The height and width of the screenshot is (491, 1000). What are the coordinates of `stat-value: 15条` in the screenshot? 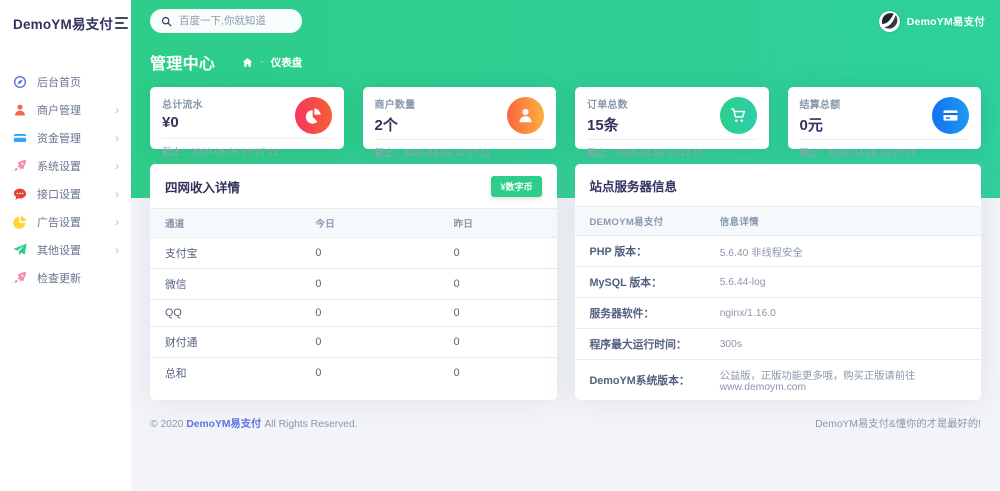 It's located at (603, 125).